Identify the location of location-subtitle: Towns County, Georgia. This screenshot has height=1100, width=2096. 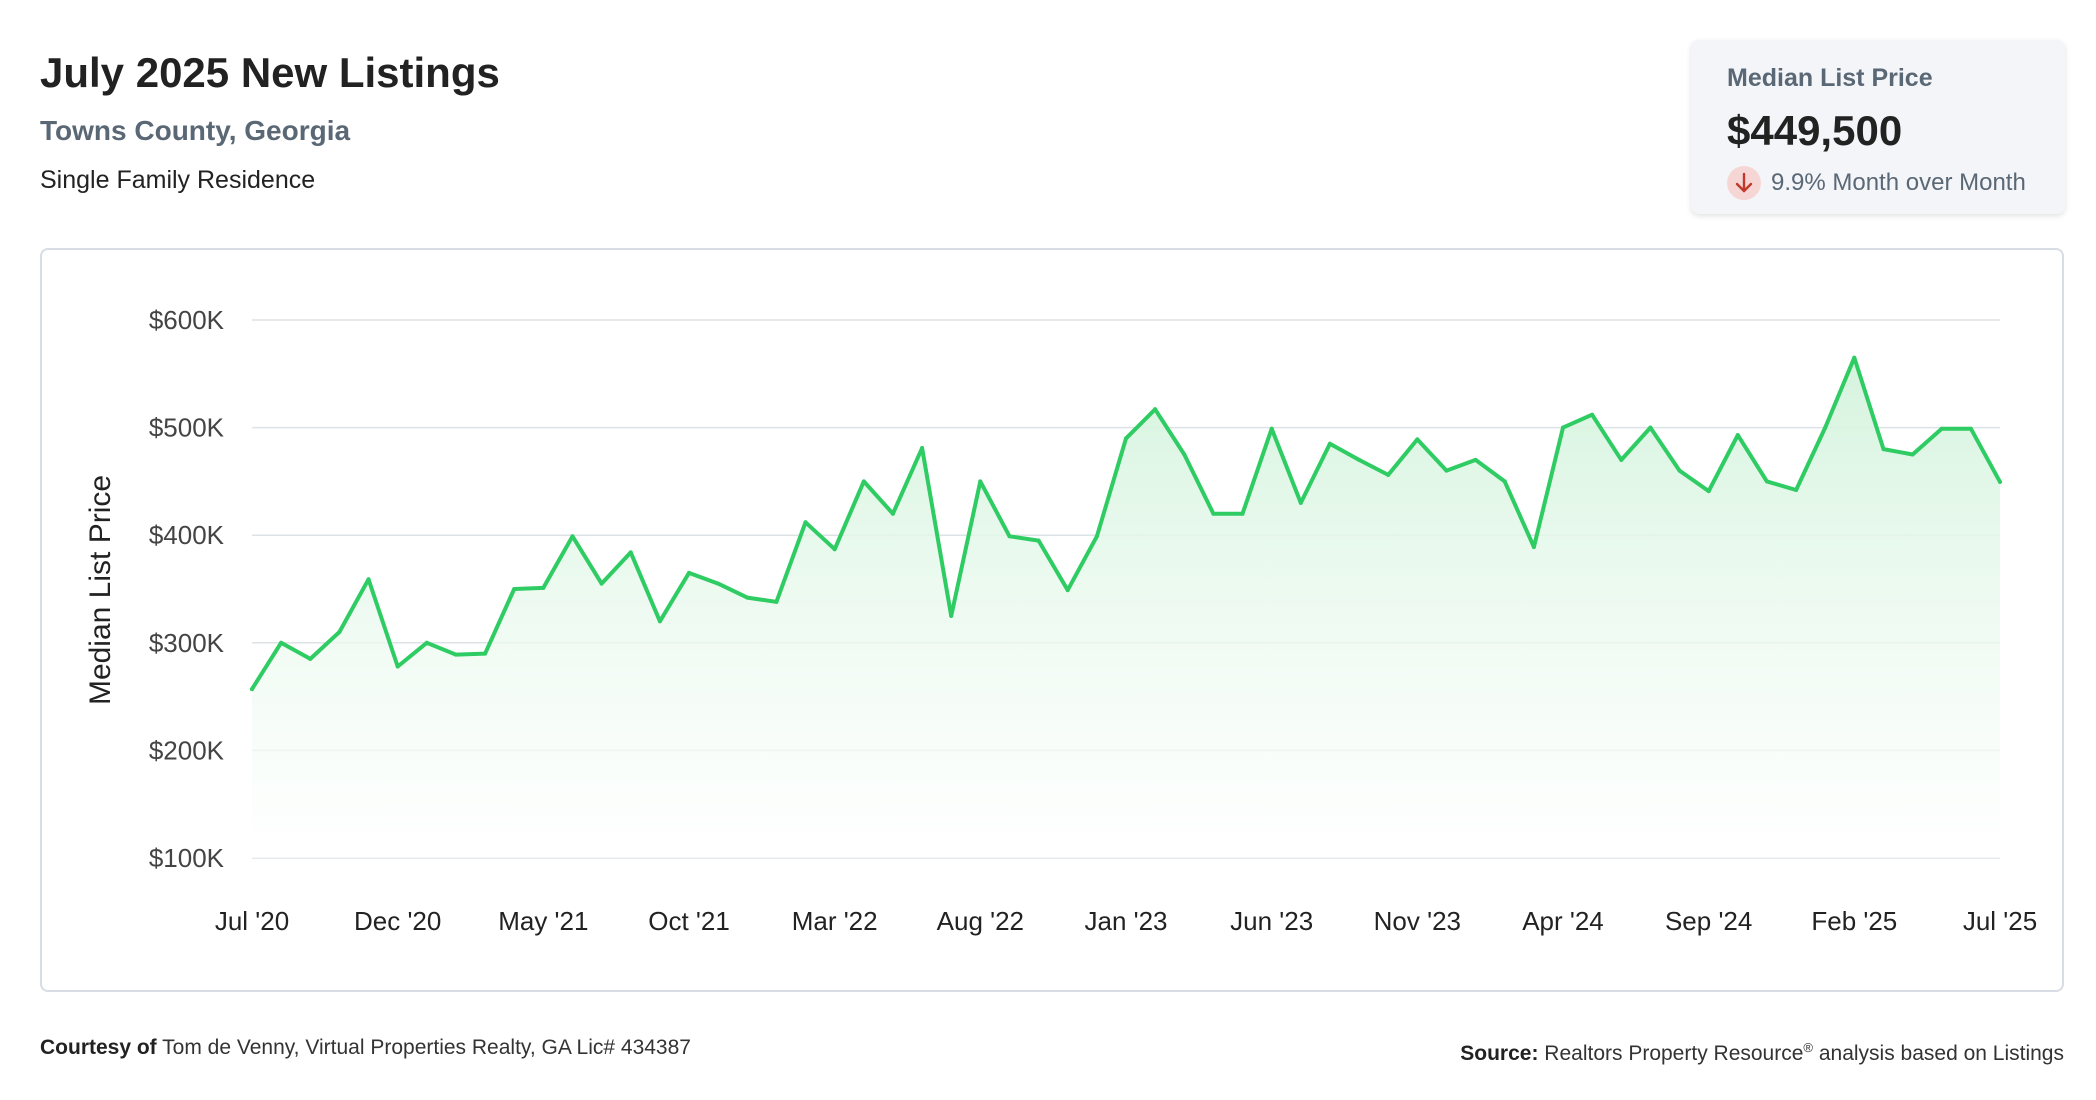
(195, 130).